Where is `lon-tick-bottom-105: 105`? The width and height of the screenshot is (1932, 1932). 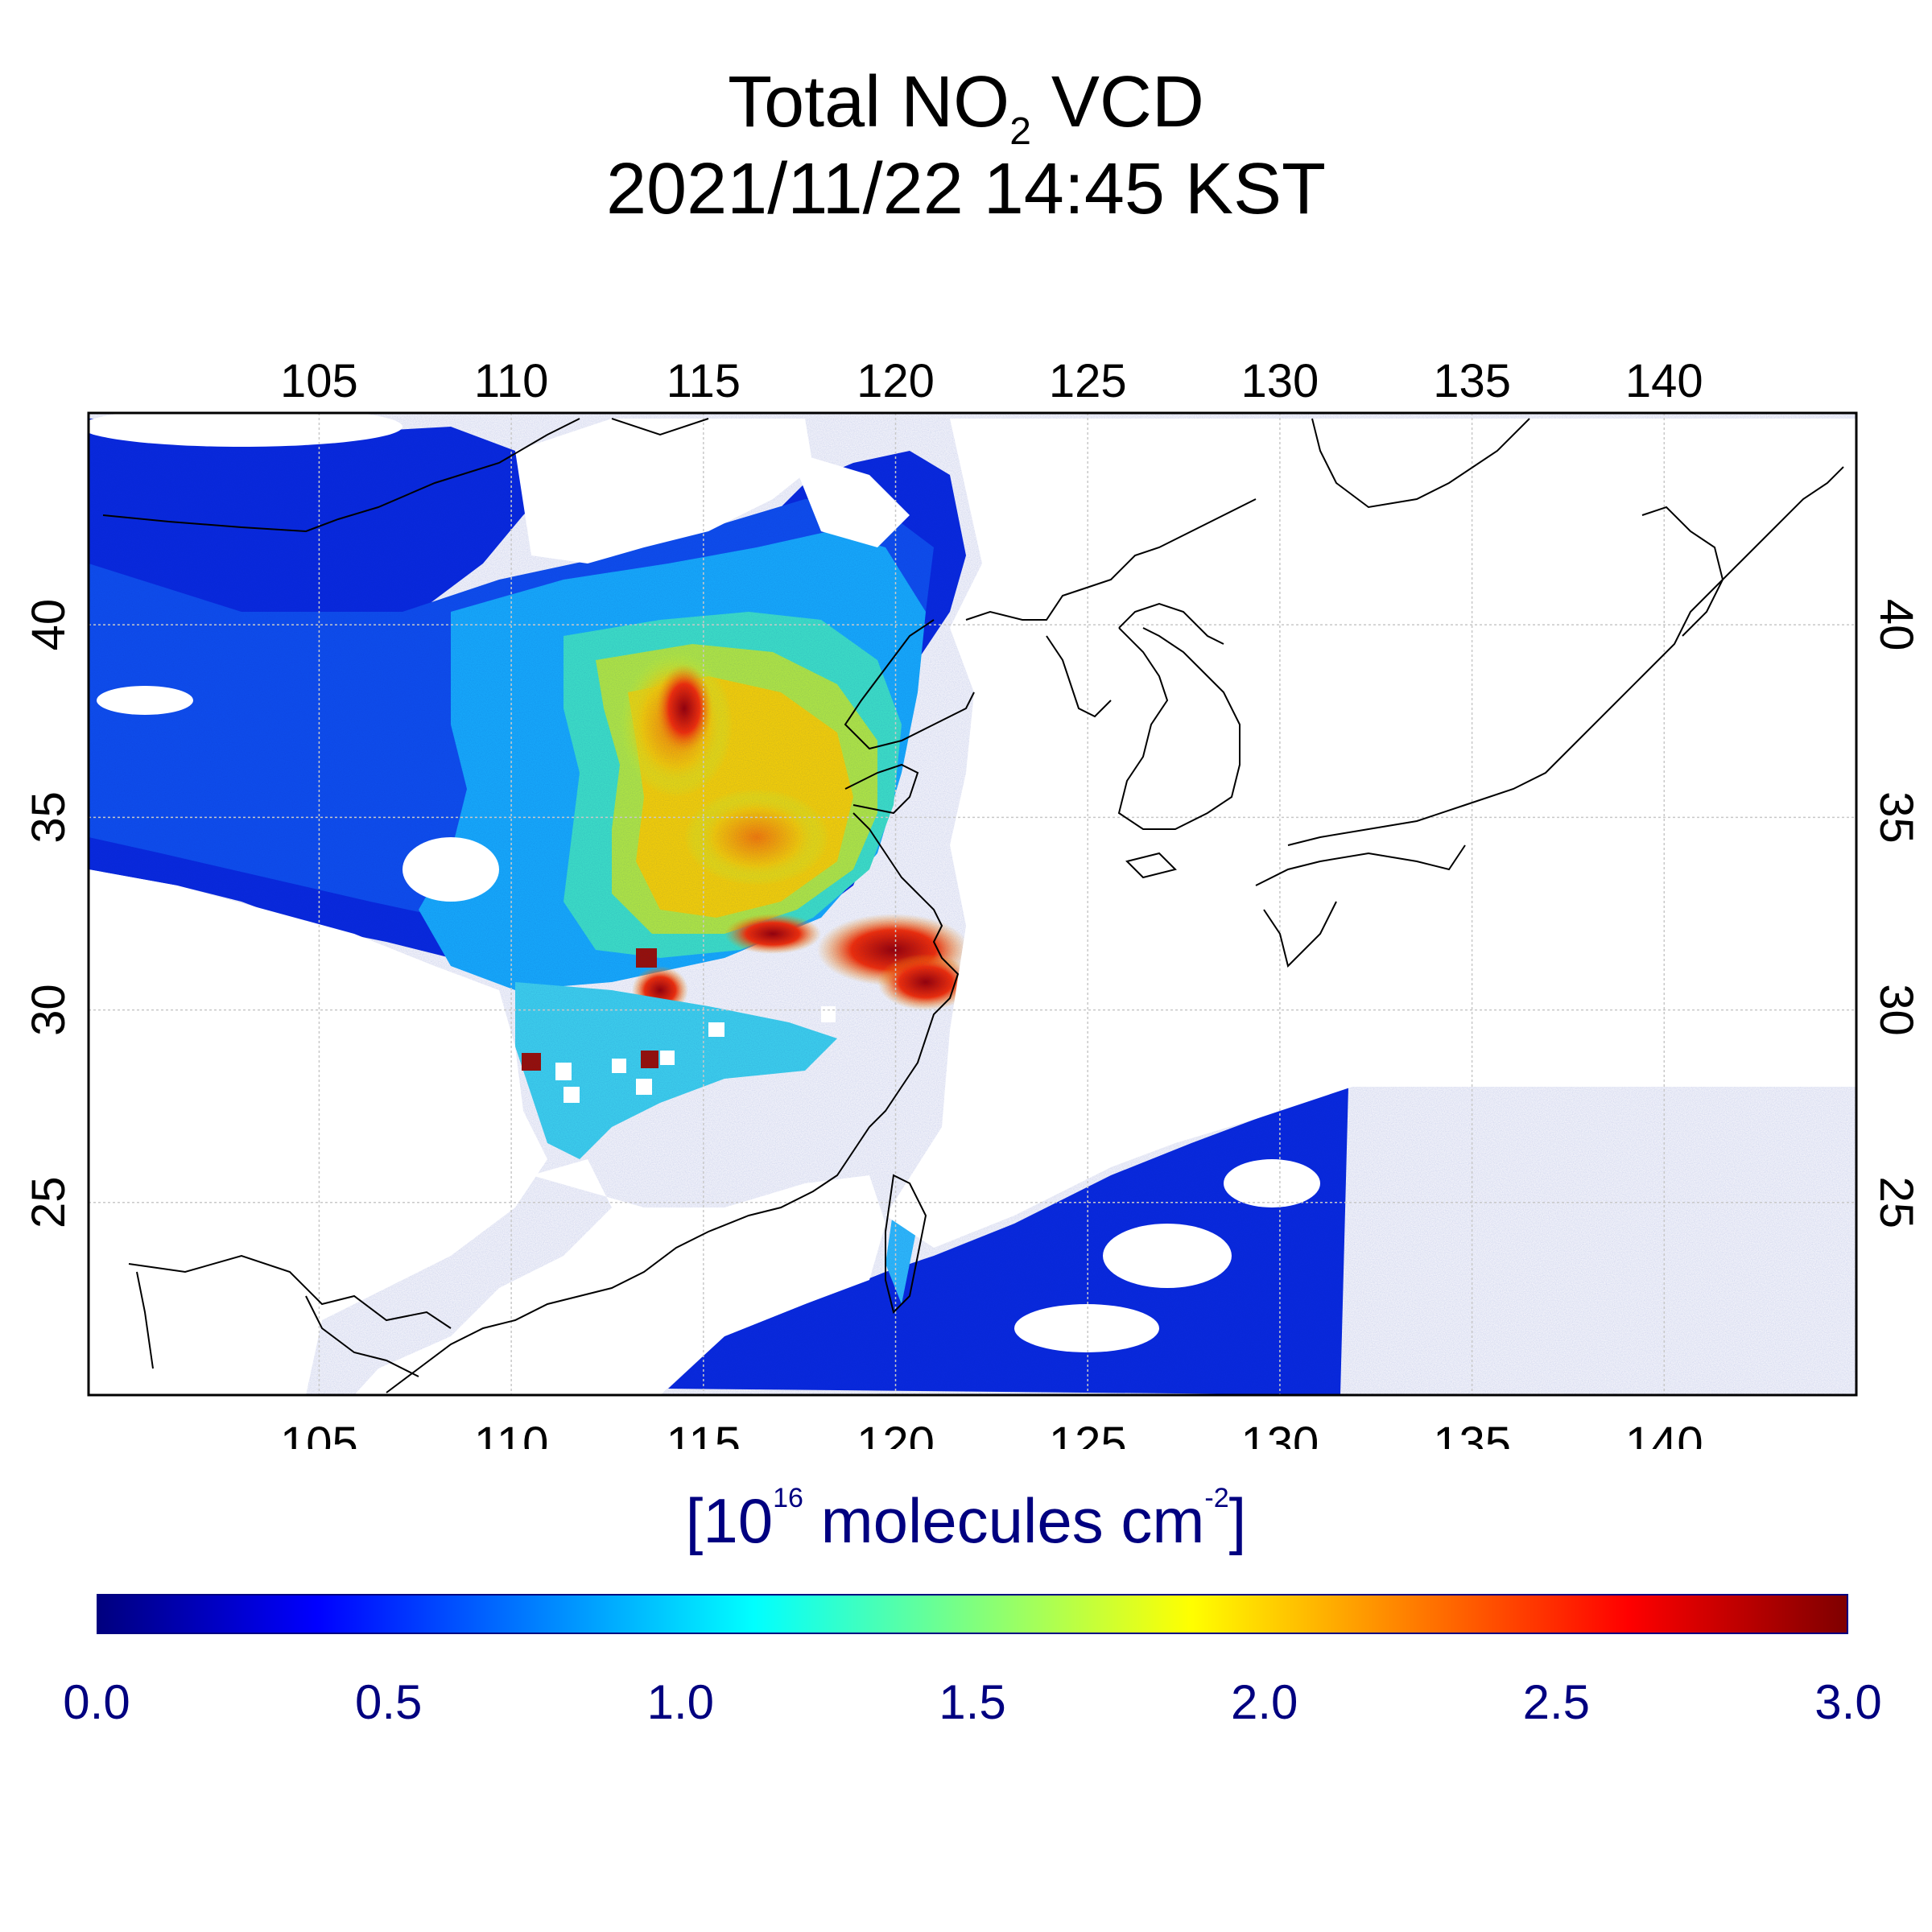 lon-tick-bottom-105: 105 is located at coordinates (319, 1433).